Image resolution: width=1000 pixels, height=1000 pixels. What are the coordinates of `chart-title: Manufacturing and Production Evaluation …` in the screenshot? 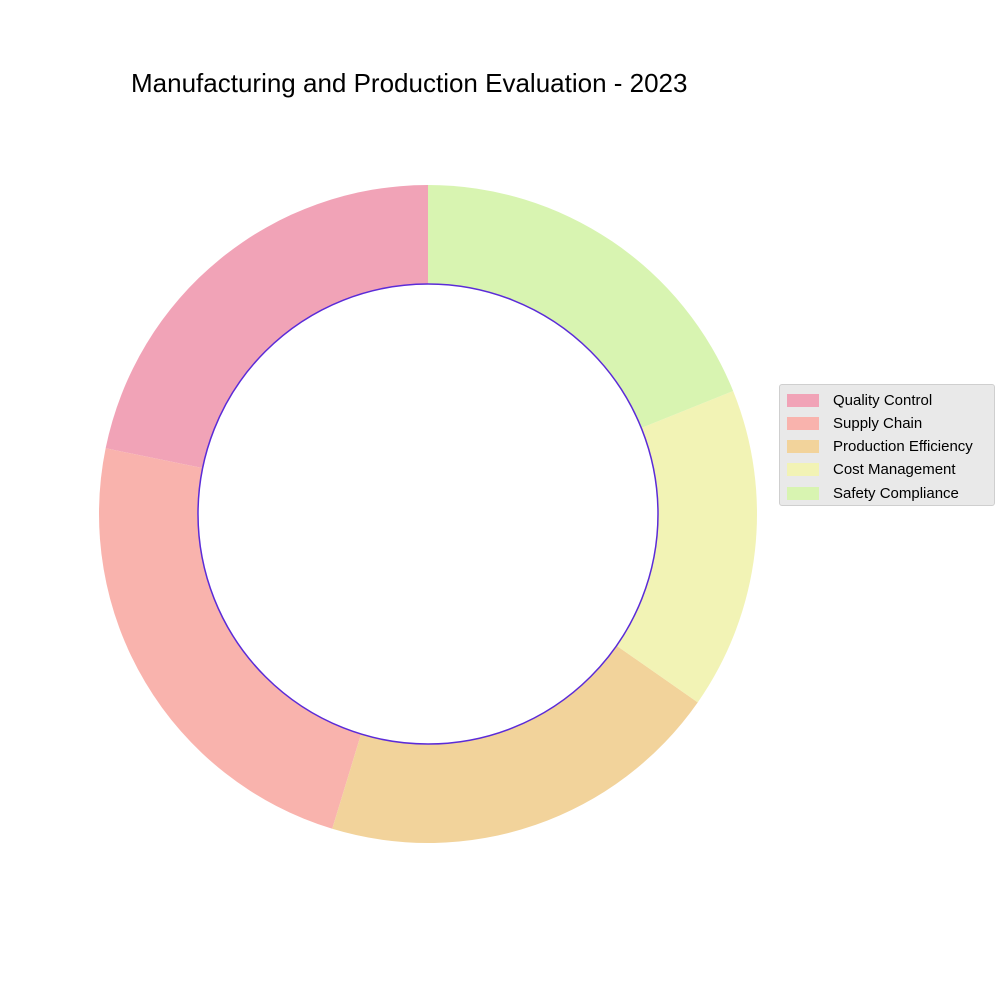 It's located at (409, 83).